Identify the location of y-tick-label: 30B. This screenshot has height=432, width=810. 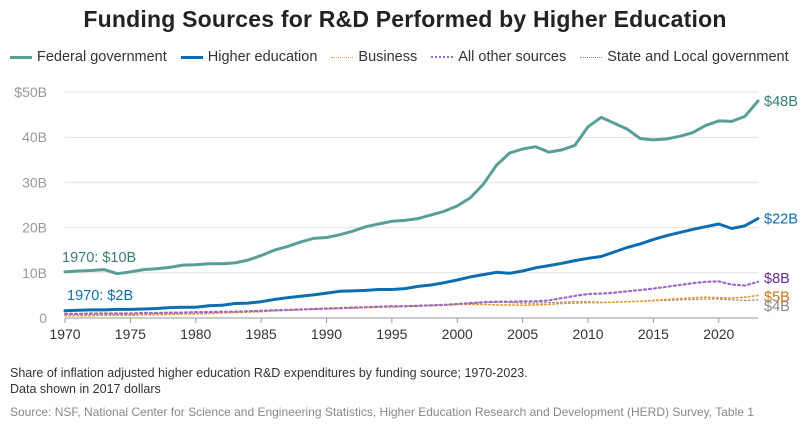
(34, 182).